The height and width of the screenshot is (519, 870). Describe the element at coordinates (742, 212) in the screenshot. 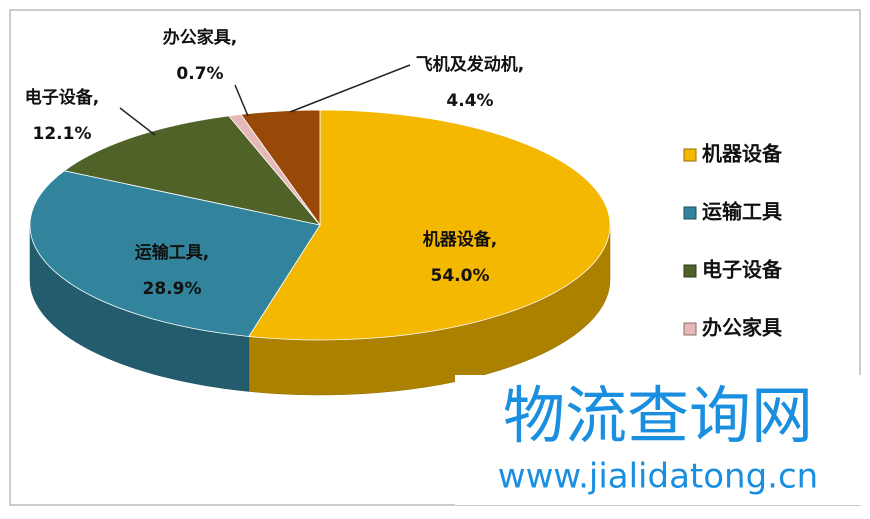

I see `legend-label: 运输工具` at that location.